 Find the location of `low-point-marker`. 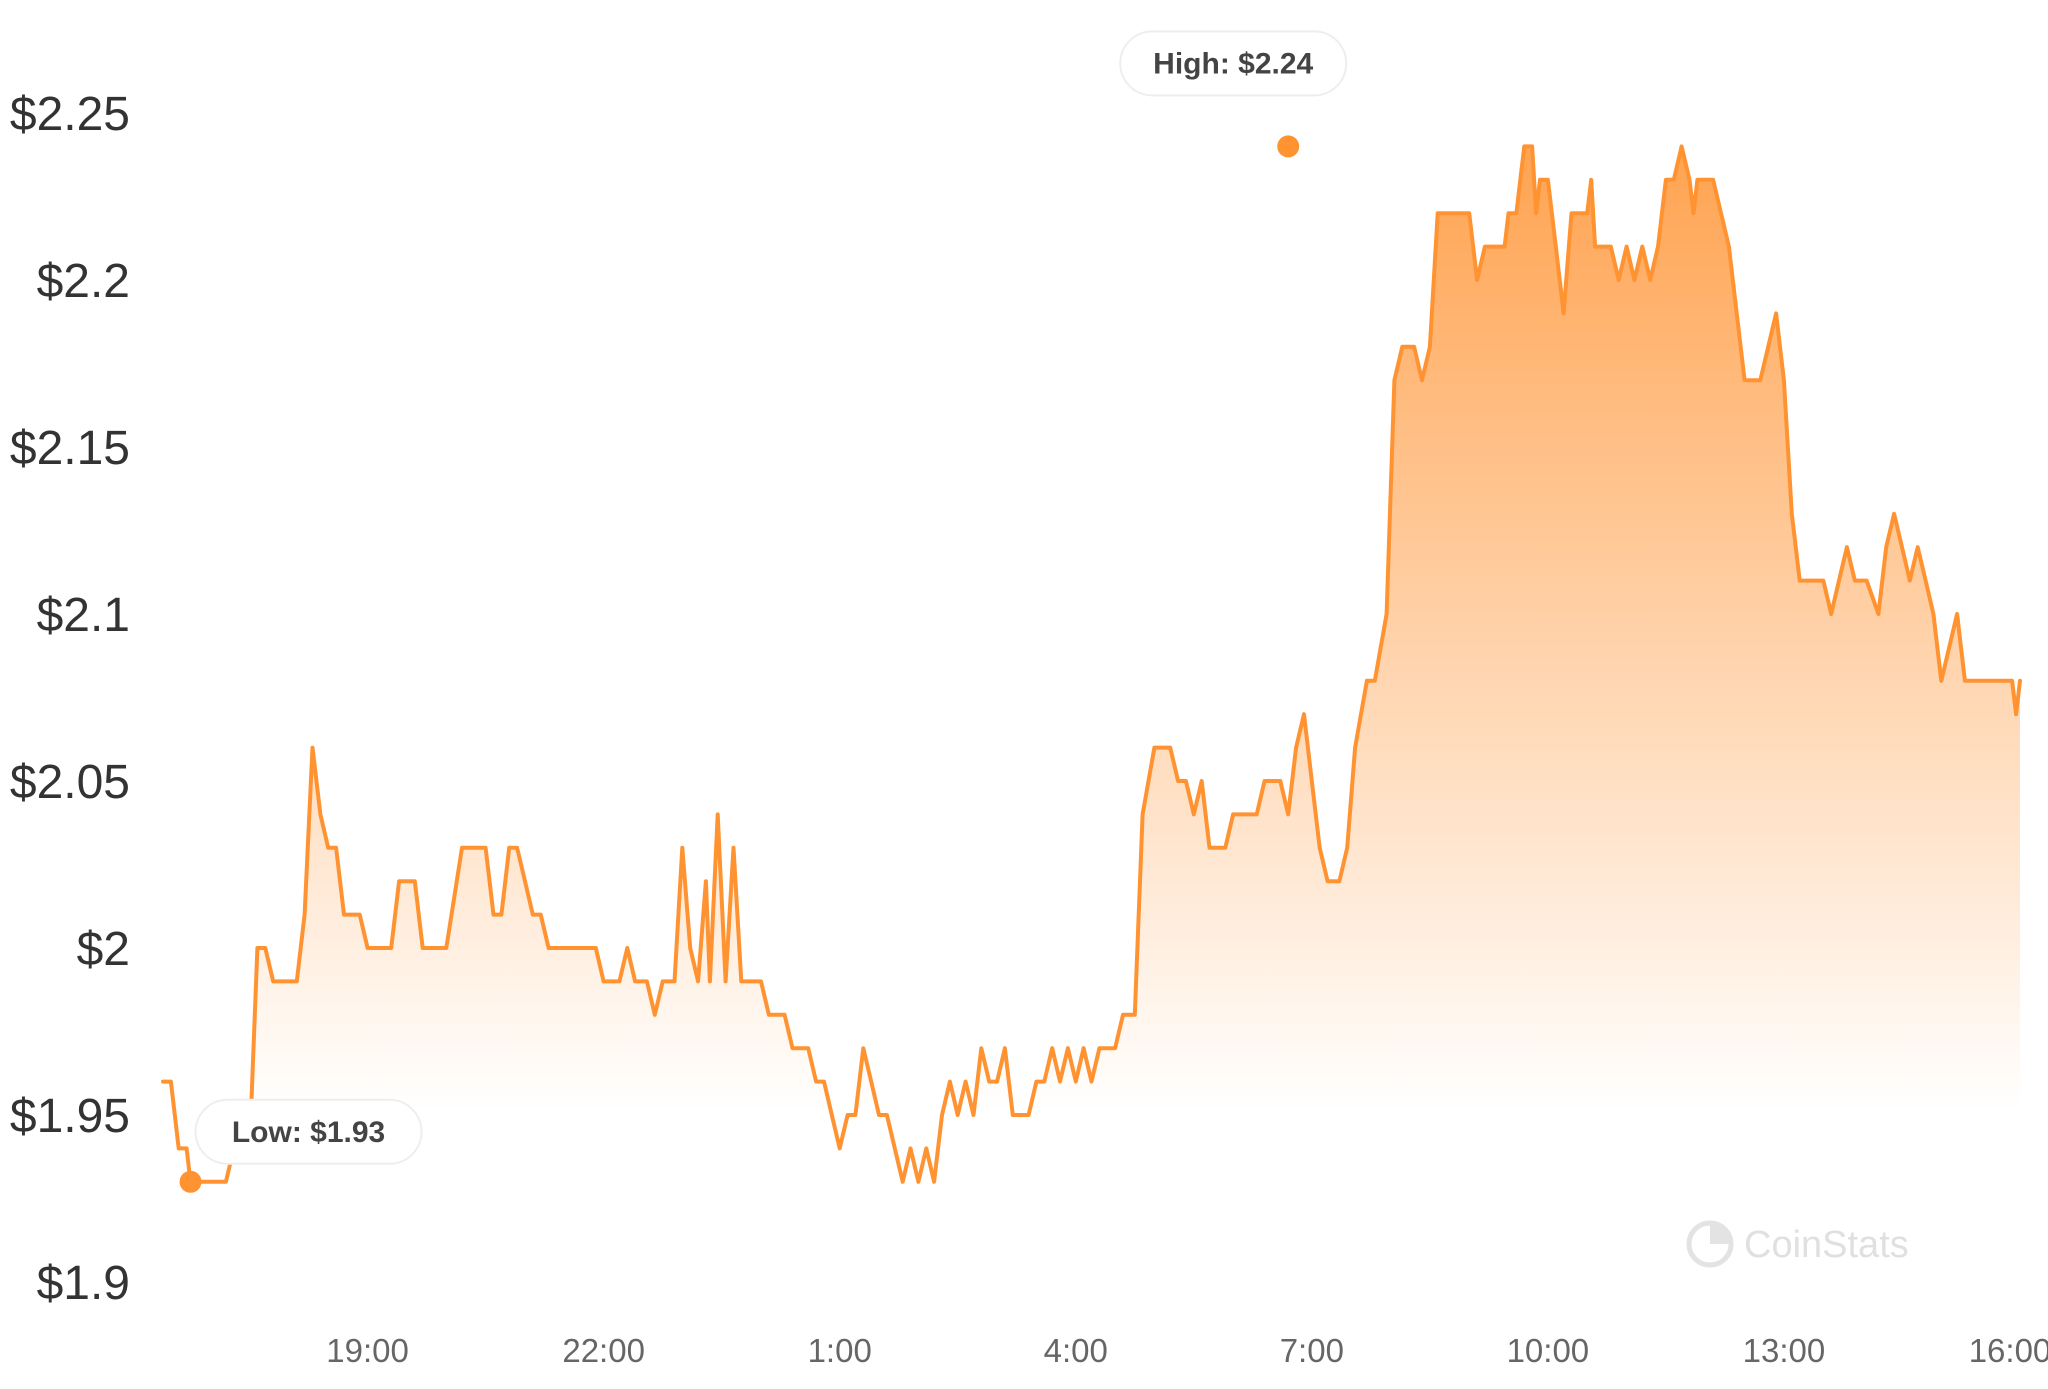

low-point-marker is located at coordinates (190, 1181).